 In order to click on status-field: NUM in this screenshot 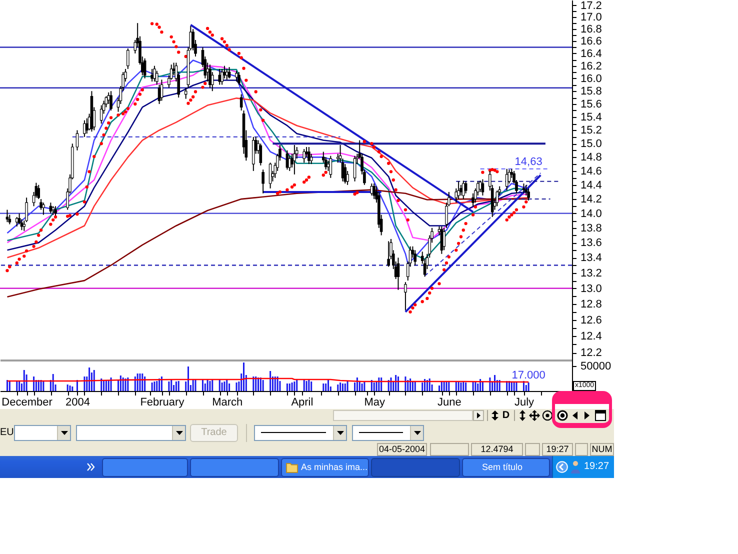, I will do `click(602, 449)`.